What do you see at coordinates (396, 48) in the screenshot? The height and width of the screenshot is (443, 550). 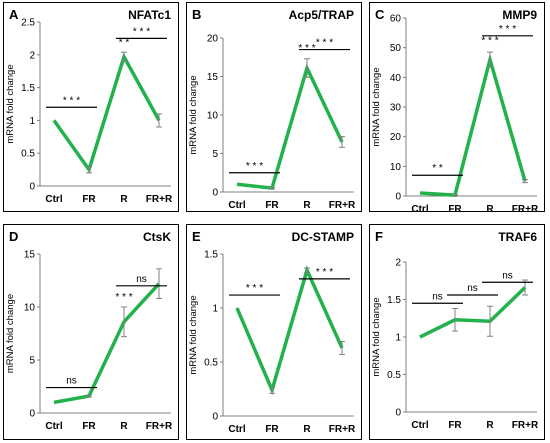 I see `y-tick-label: 50` at bounding box center [396, 48].